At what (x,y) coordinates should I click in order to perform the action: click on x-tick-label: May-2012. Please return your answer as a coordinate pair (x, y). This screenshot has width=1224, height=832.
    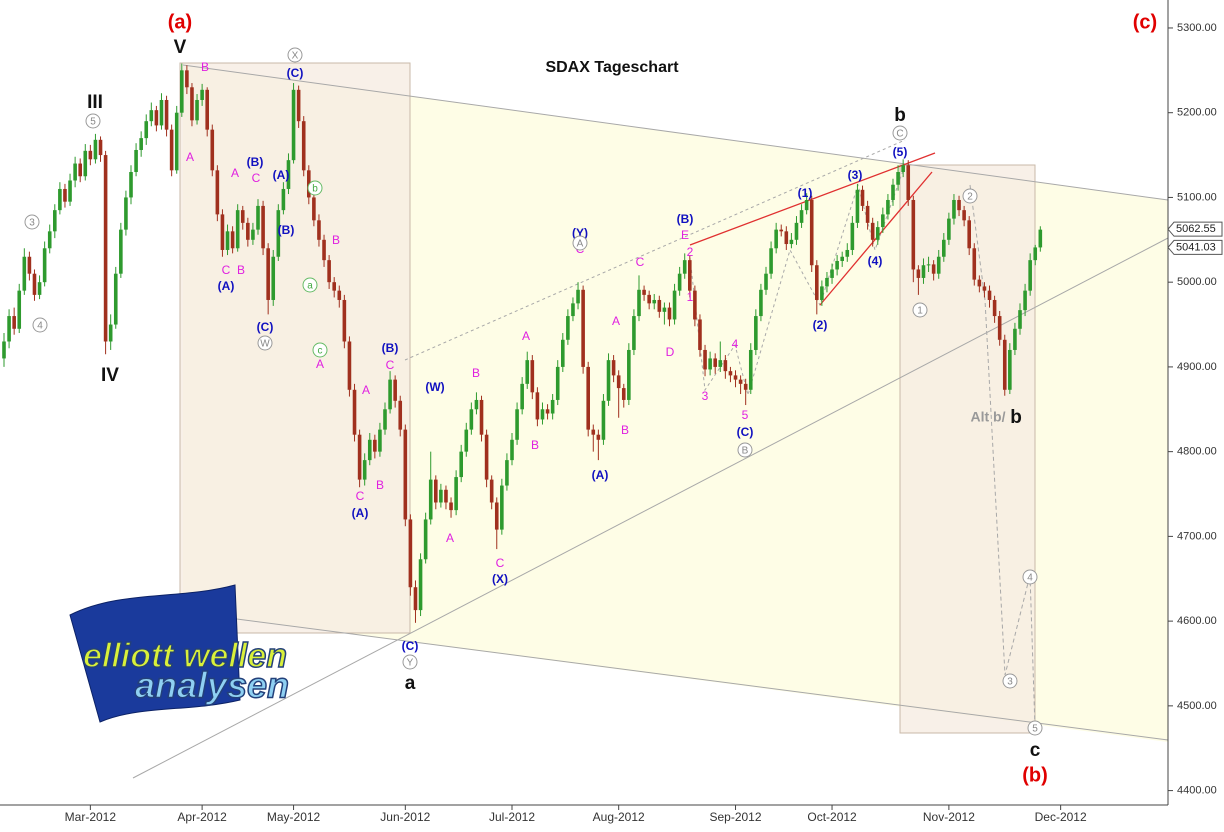
    Looking at the image, I should click on (294, 817).